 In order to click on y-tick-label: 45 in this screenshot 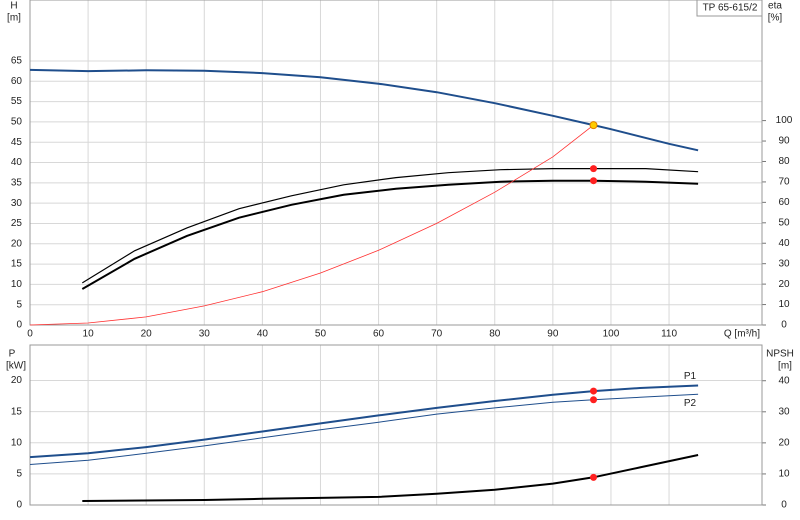, I will do `click(17, 142)`.